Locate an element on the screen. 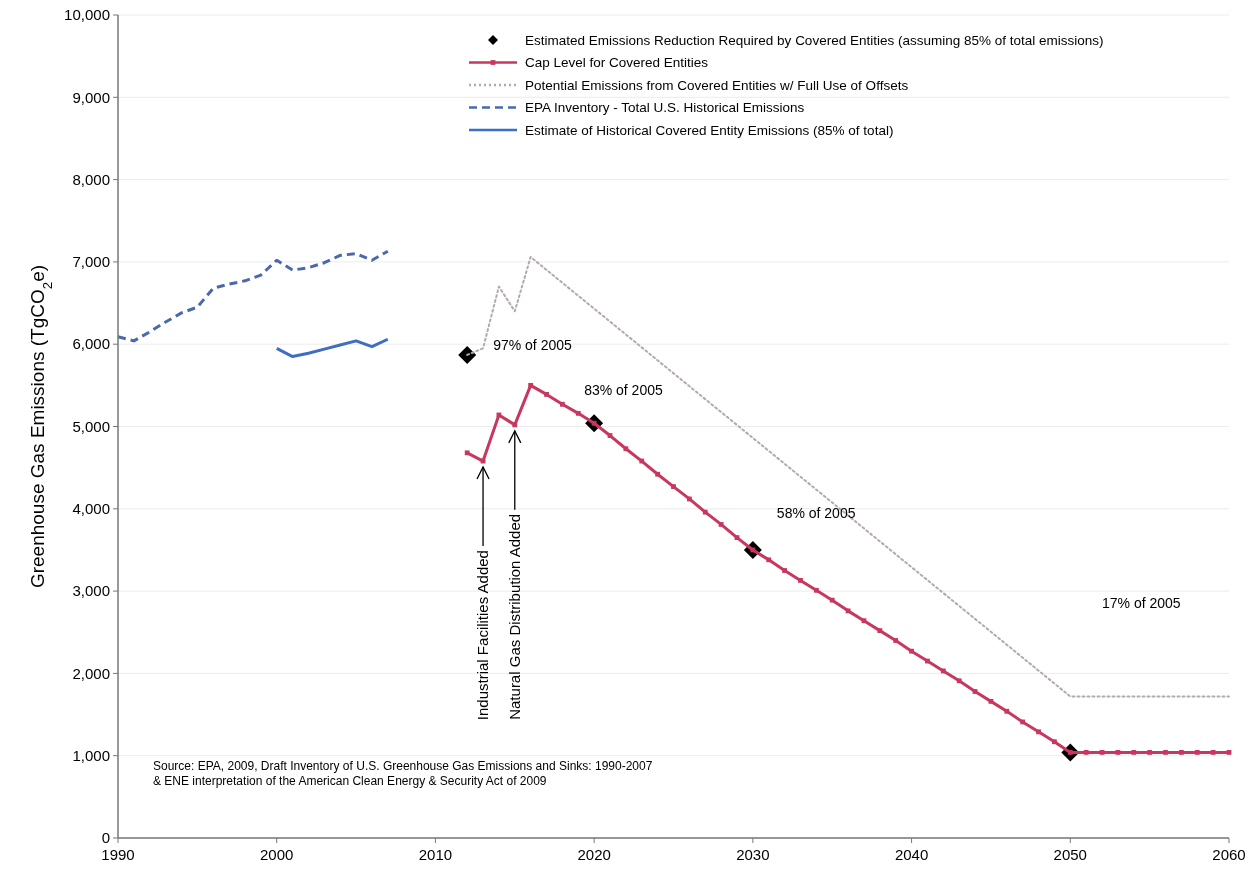  y-tick-label: 10,000 is located at coordinates (87, 15).